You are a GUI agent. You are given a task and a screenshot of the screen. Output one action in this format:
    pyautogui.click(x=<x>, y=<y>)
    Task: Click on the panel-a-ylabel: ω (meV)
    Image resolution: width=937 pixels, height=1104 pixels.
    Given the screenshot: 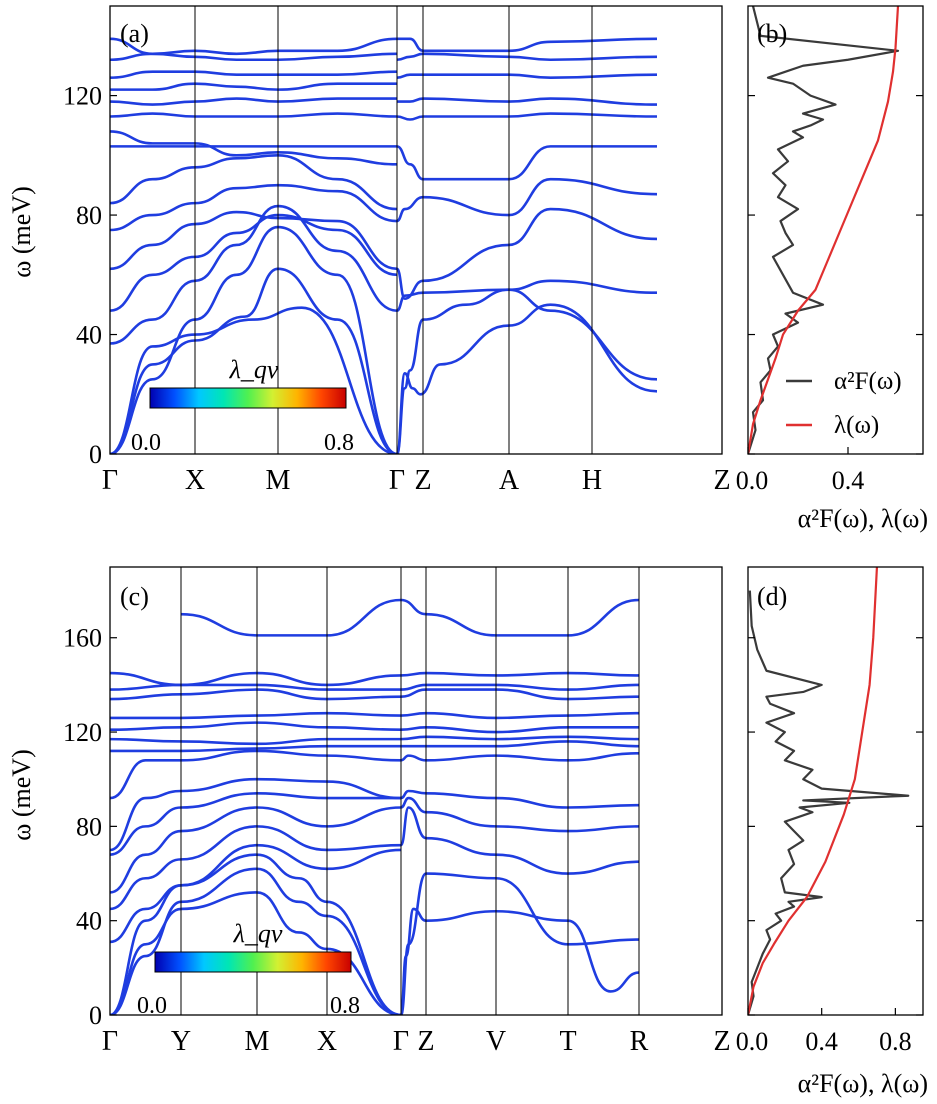 What is the action you would take?
    pyautogui.click(x=21, y=231)
    